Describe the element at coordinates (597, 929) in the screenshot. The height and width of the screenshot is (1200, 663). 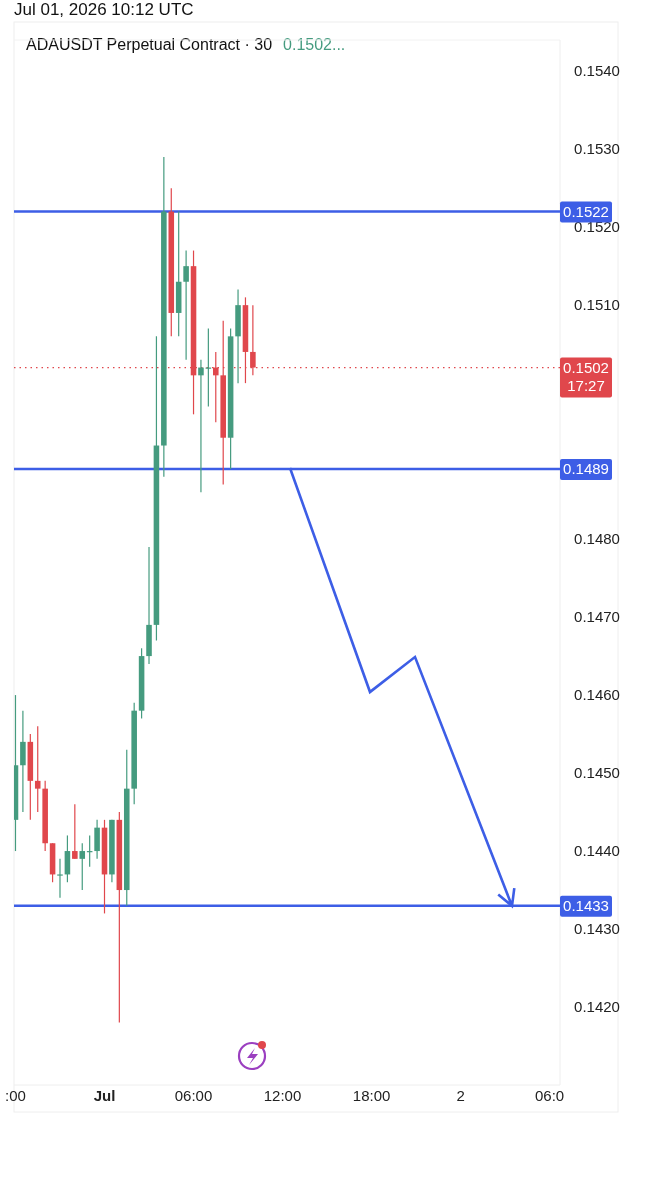
I see `y-tick-label: 0.1430` at that location.